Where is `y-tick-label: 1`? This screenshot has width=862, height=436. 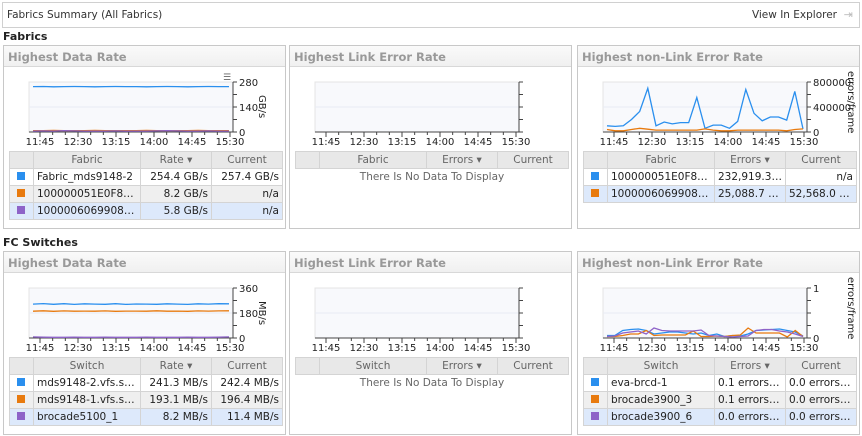
y-tick-label: 1 is located at coordinates (816, 289).